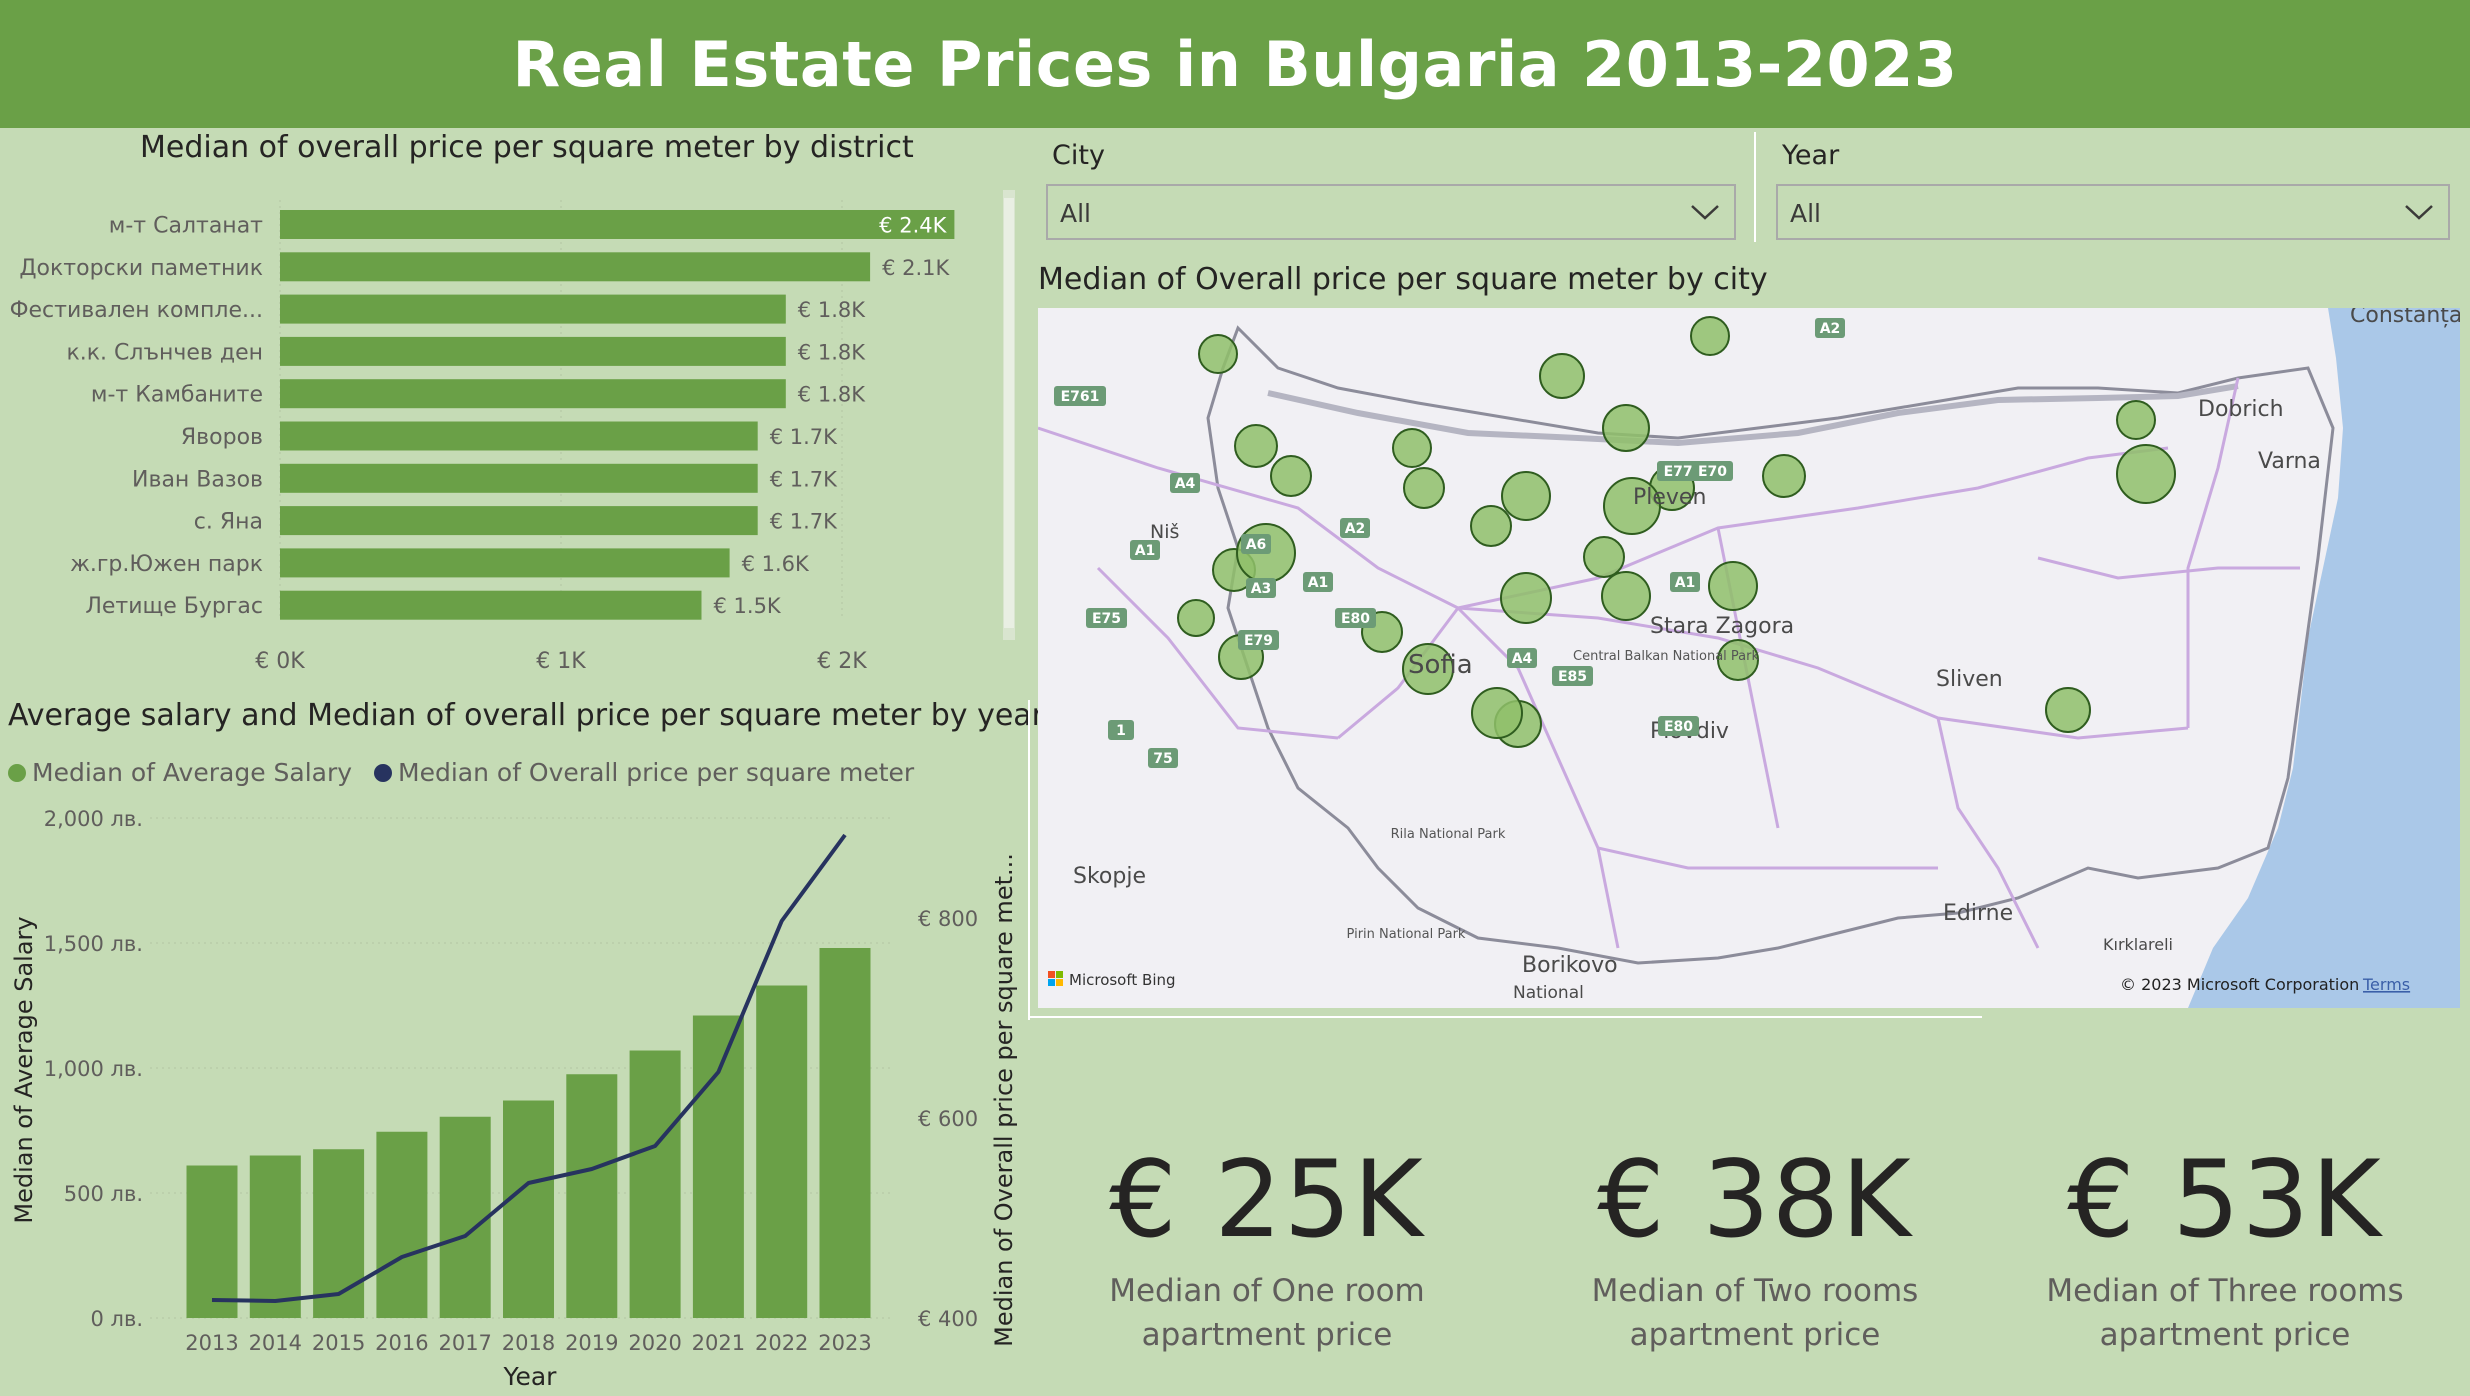  I want to click on district-category-label: Иван Вазов, so click(197, 479).